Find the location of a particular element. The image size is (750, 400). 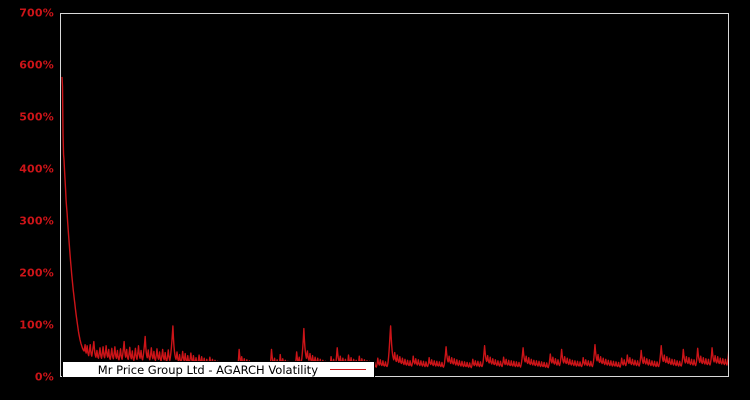

chart-legend: Mr Price Group Ltd - AGARCH Volatility is located at coordinates (218, 369).